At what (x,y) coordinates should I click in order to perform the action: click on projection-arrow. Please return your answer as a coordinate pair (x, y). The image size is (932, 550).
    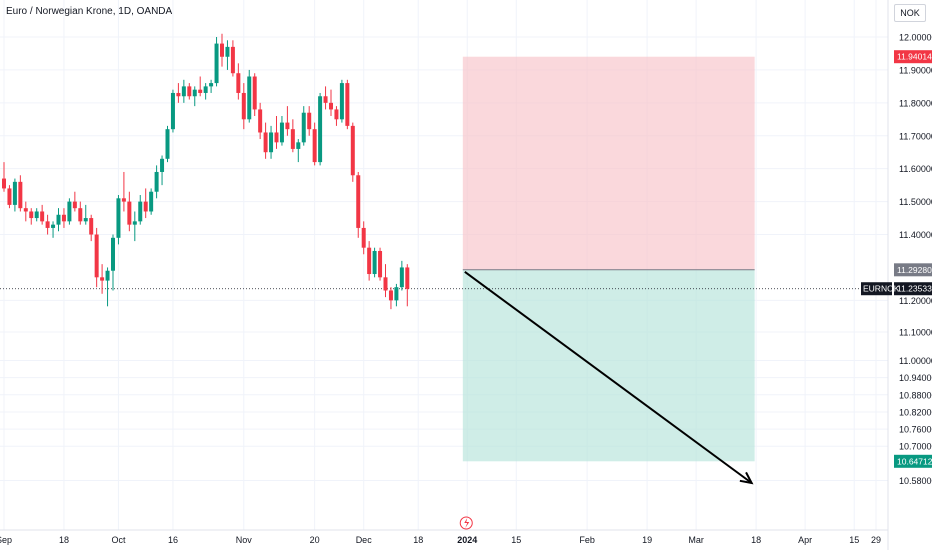
    Looking at the image, I should click on (608, 377).